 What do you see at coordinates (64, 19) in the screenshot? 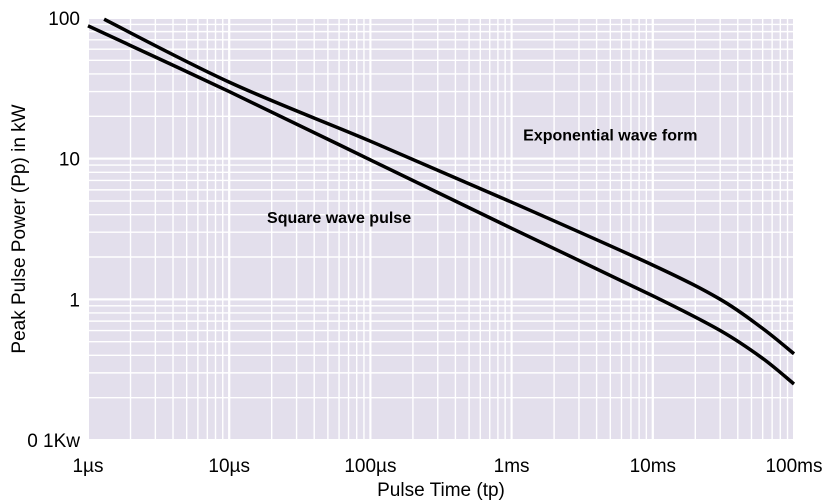
I see `y-tick-label: 100` at bounding box center [64, 19].